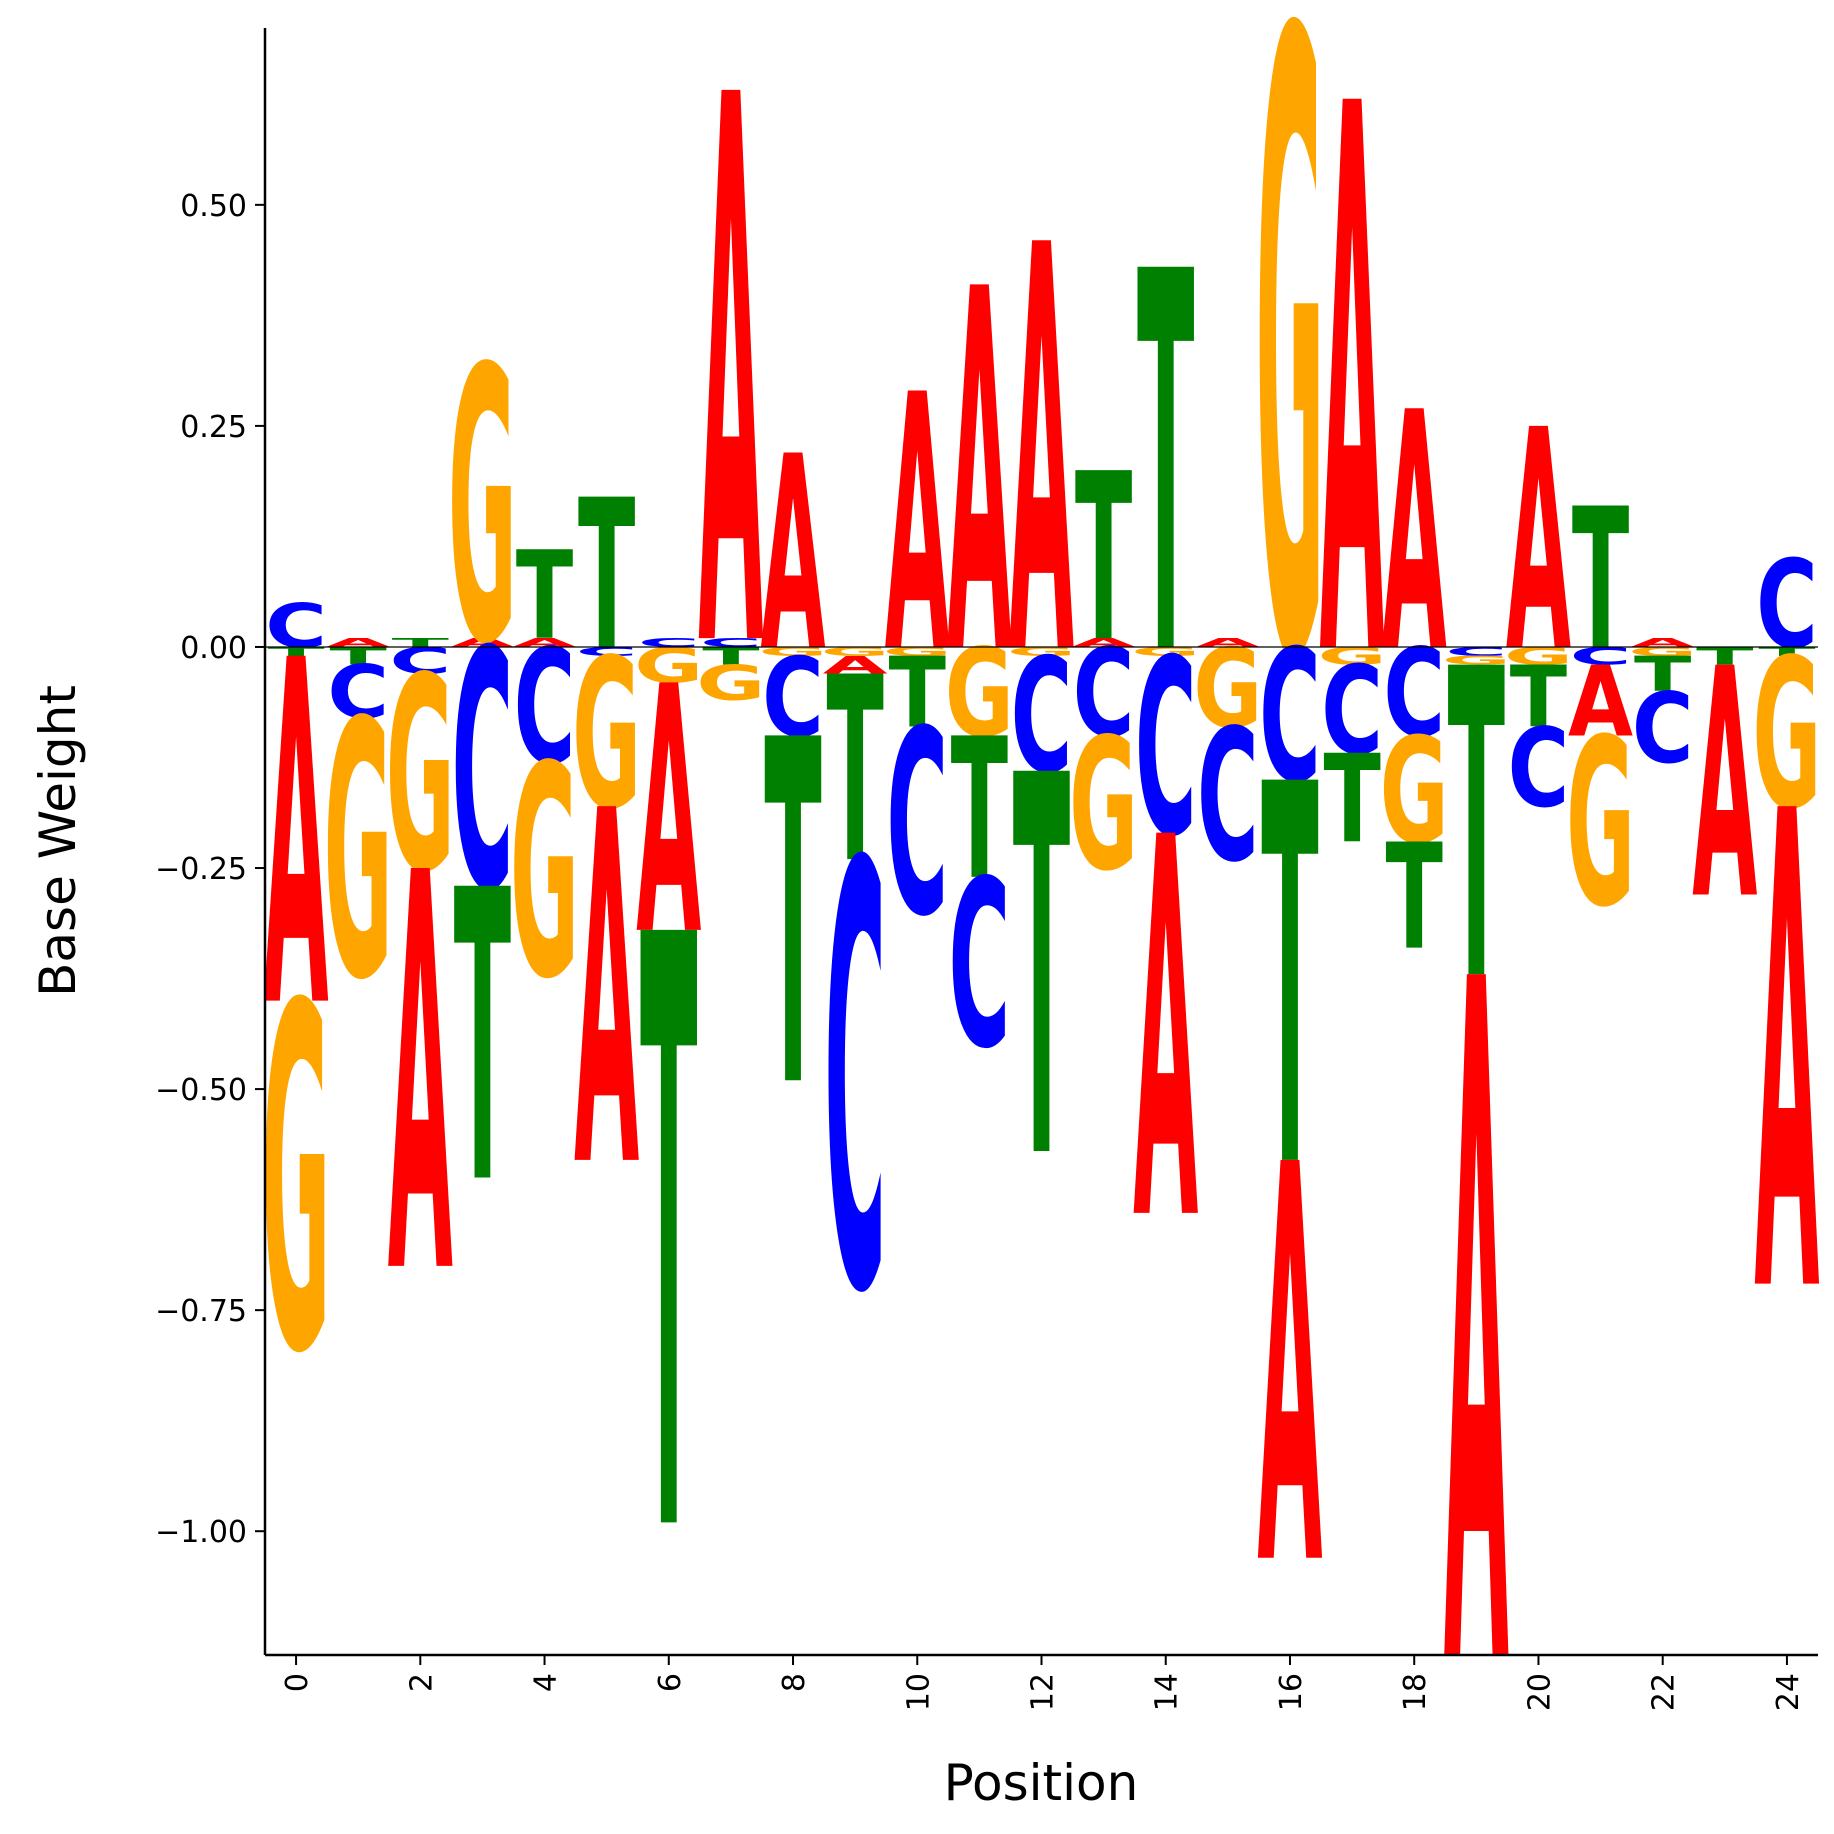 This screenshot has width=1834, height=1834. I want to click on logo-letter-a-pos-10: A, so click(917, 526).